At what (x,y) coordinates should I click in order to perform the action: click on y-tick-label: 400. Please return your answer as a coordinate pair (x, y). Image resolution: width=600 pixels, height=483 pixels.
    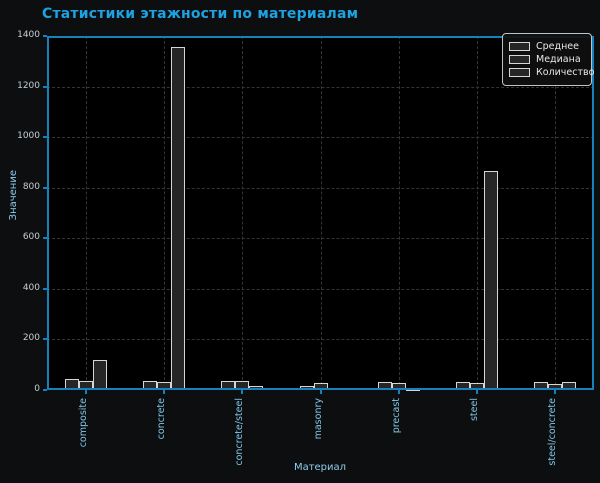
    Looking at the image, I should click on (31, 287).